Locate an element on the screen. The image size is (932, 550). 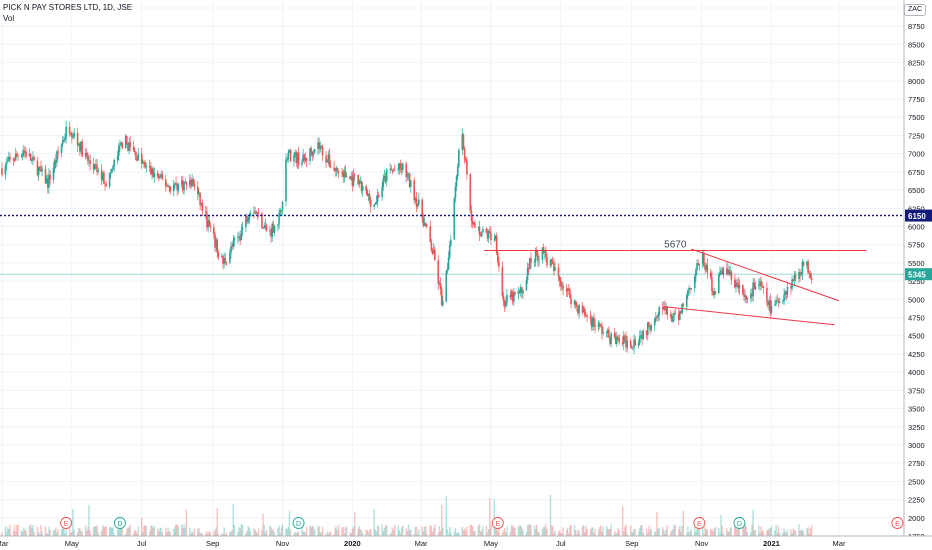
volume-legend: Vol is located at coordinates (9, 18).